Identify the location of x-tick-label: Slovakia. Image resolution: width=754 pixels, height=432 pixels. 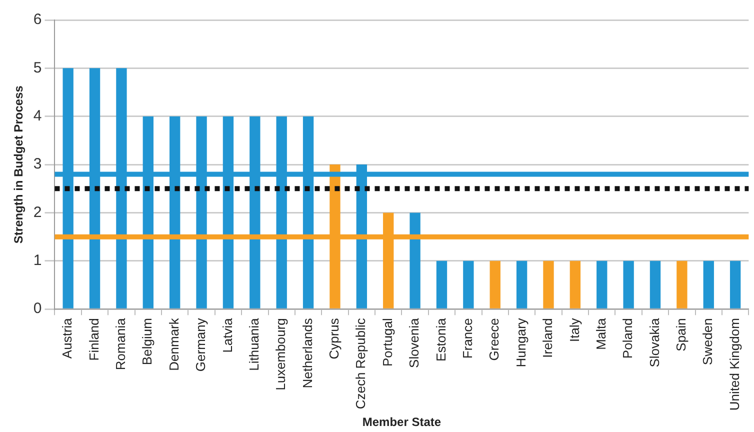
(654, 342).